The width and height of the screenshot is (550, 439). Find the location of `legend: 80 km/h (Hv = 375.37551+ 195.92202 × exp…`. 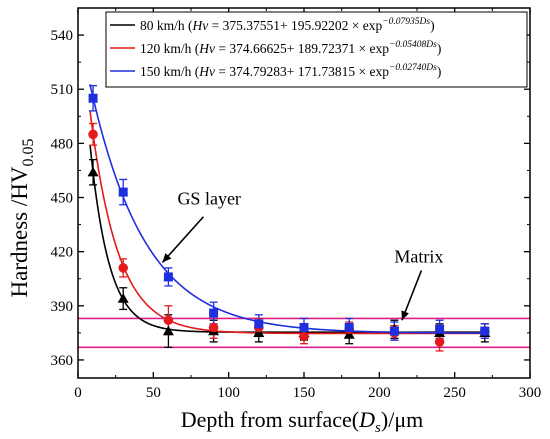

legend: 80 km/h (Hv = 375.37551+ 195.92202 × exp… is located at coordinates (316, 49).